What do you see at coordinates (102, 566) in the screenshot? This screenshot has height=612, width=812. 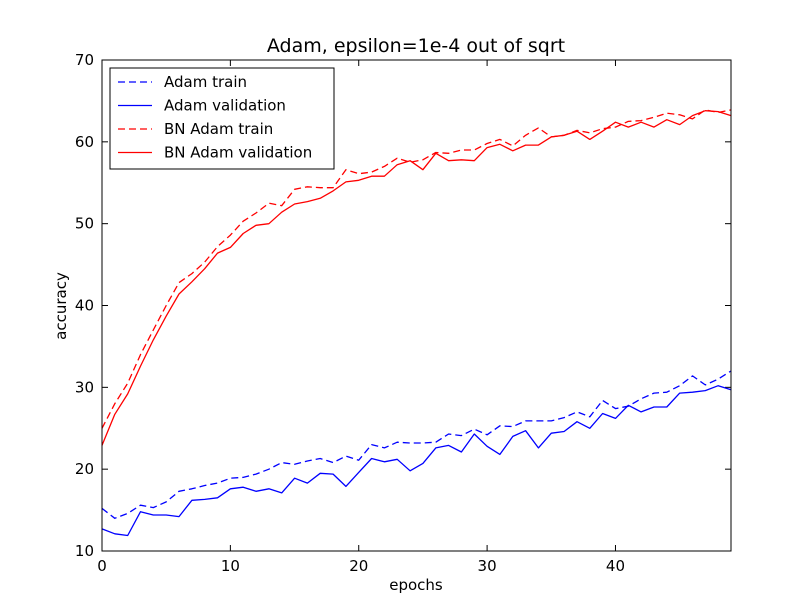 I see `x-tick-label: 0` at bounding box center [102, 566].